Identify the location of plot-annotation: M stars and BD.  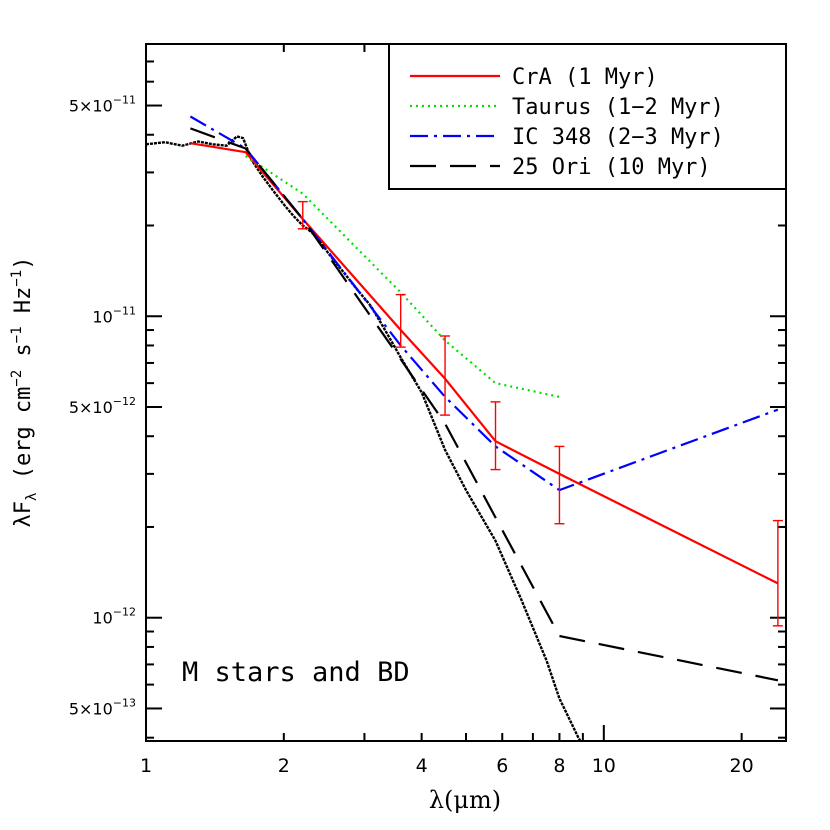
(296, 672).